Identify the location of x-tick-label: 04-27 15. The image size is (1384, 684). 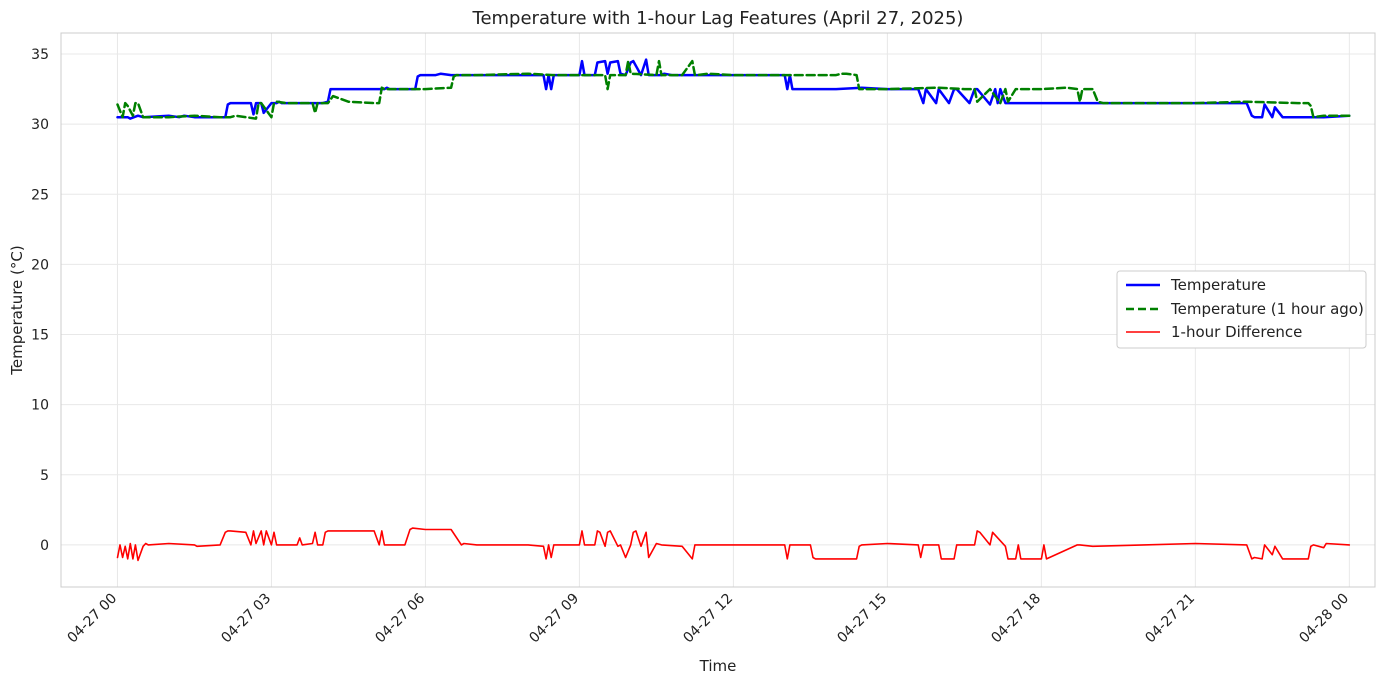
(862, 619).